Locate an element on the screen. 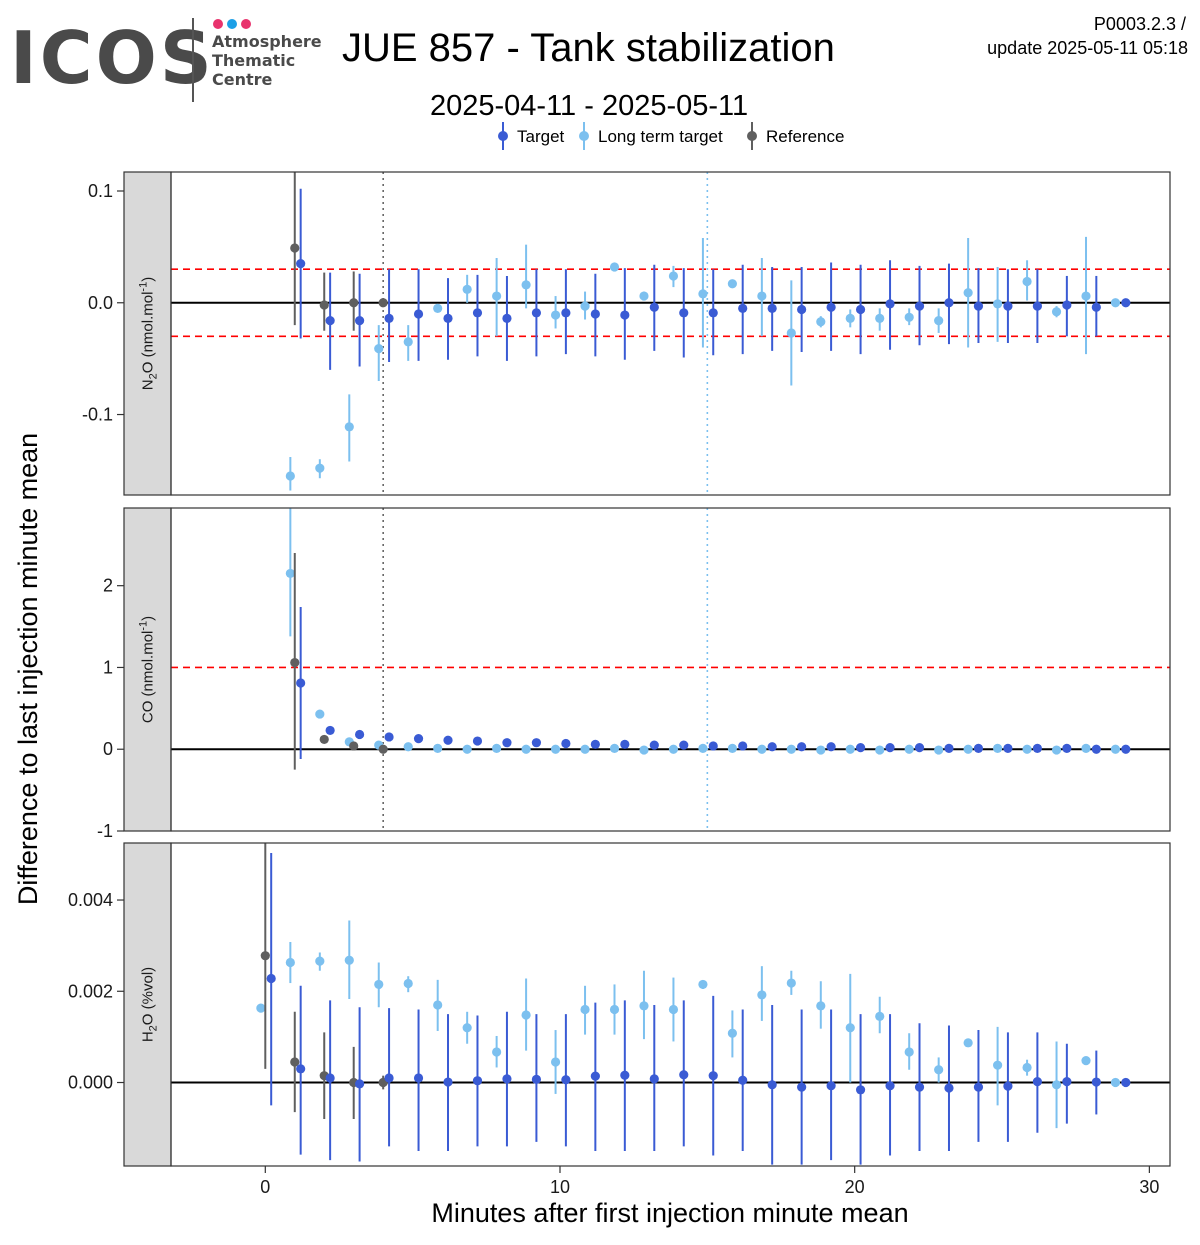 Image resolution: width=1200 pixels, height=1245 pixels. y-tick-label: 0 is located at coordinates (108, 749).